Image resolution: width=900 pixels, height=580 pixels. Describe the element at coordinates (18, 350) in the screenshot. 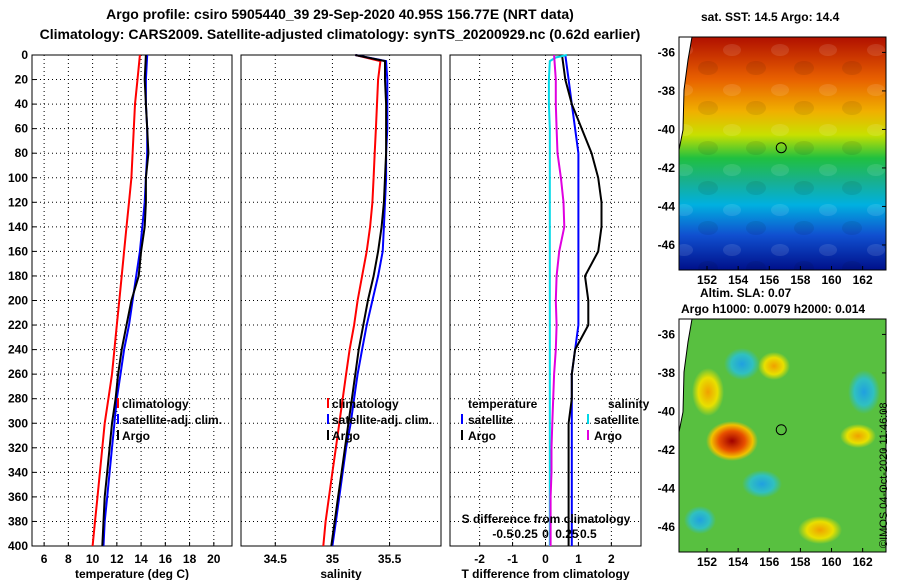

I see `depth-tick-label: 240` at that location.